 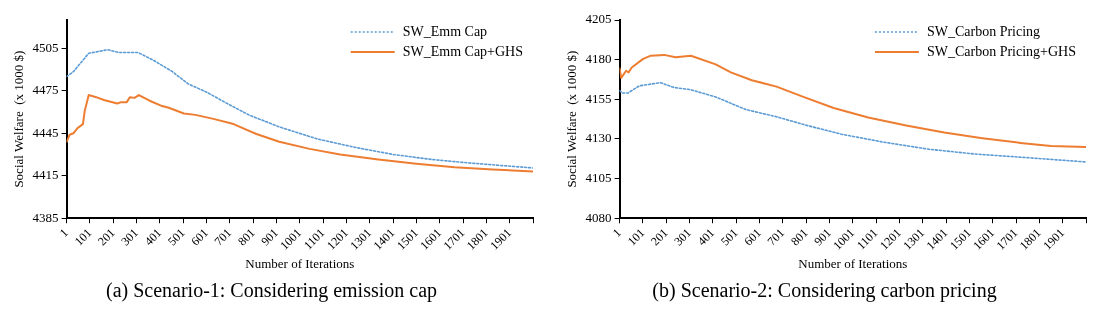 What do you see at coordinates (45, 175) in the screenshot?
I see `y-tick-label: 4415` at bounding box center [45, 175].